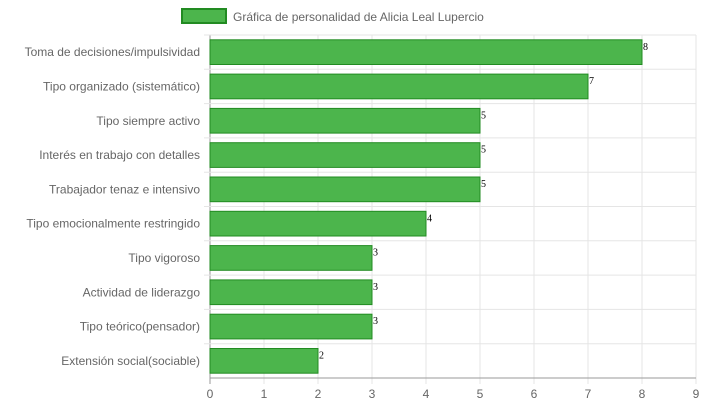 This screenshot has height=409, width=702. Describe the element at coordinates (121, 86) in the screenshot. I see `category-label: Tipo organizado (sistemático)` at that location.